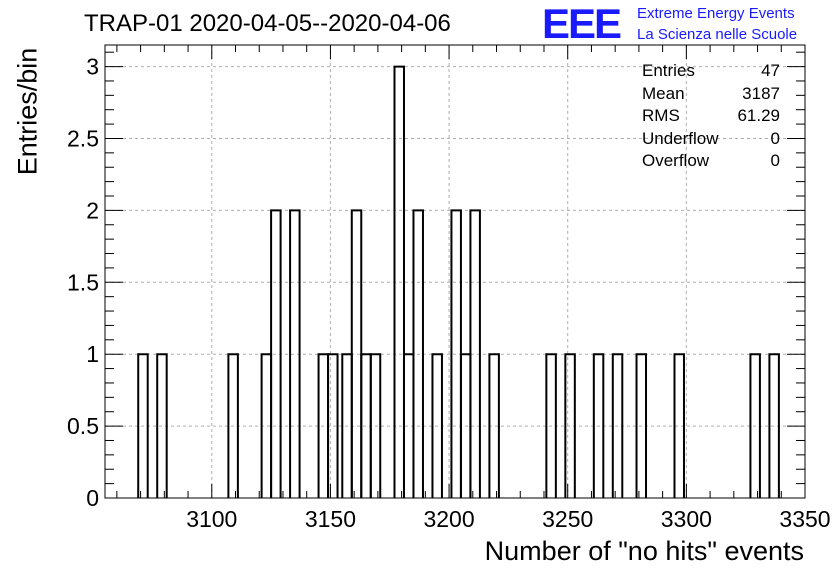 The image size is (836, 572). I want to click on stat-label: Overflow, so click(676, 160).